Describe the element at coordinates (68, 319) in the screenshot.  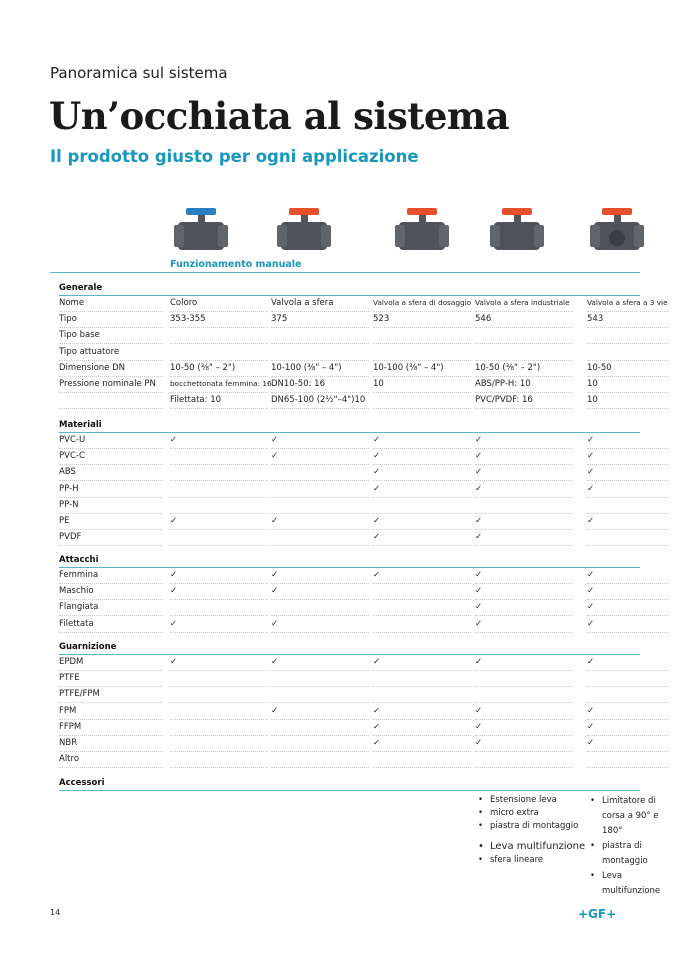
I see `row-label: Tipo` at that location.